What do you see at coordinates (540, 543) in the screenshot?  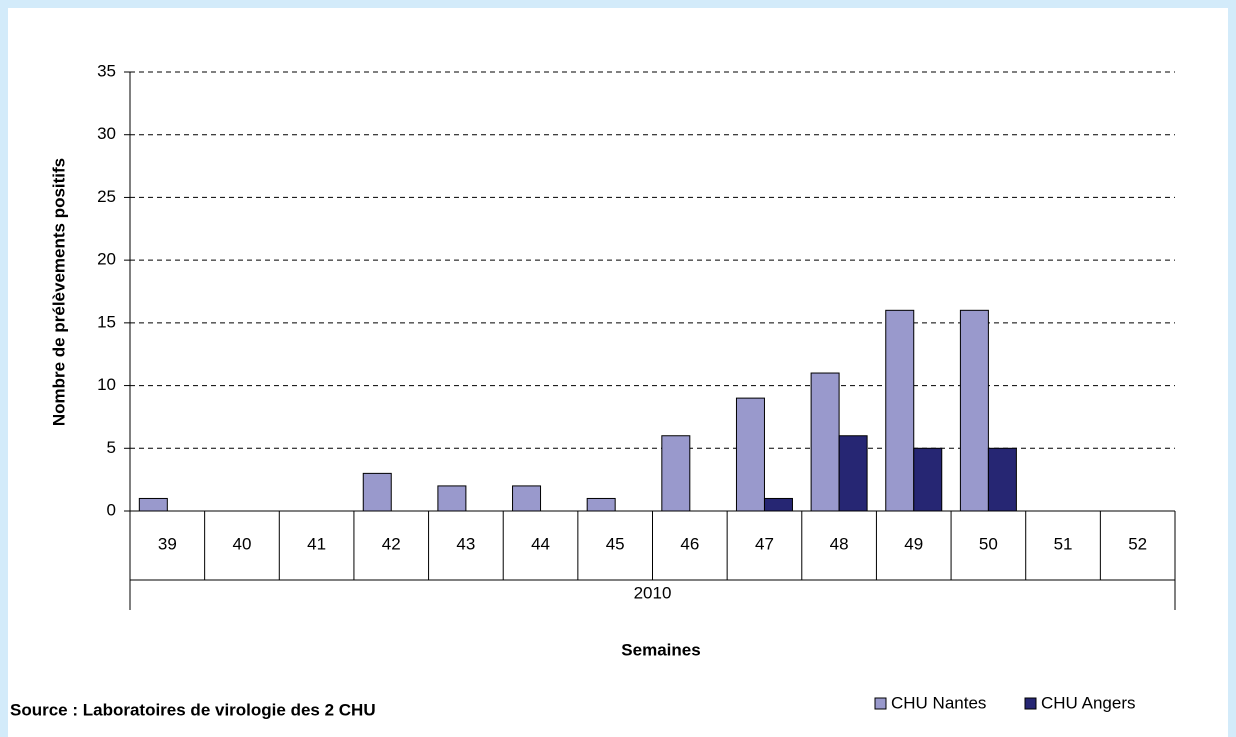 I see `x-tick-label: 44` at bounding box center [540, 543].